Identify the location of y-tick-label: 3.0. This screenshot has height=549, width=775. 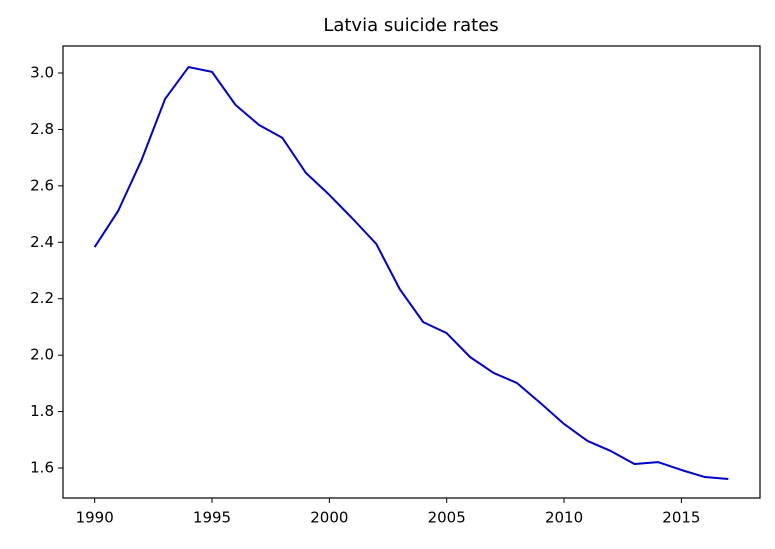
(42, 73).